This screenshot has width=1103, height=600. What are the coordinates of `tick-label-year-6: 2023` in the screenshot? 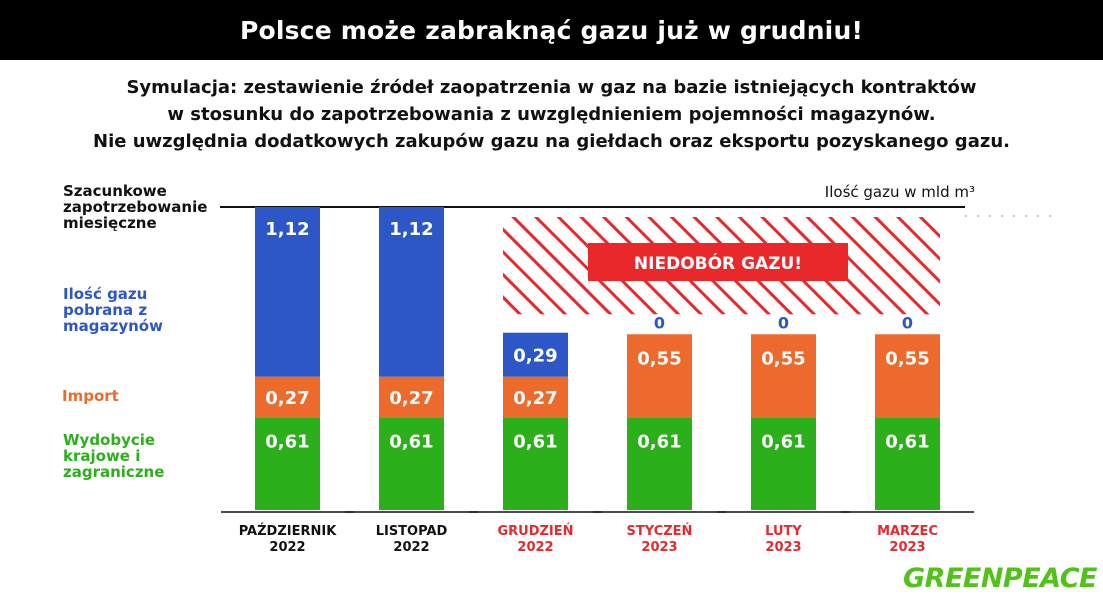 It's located at (907, 547).